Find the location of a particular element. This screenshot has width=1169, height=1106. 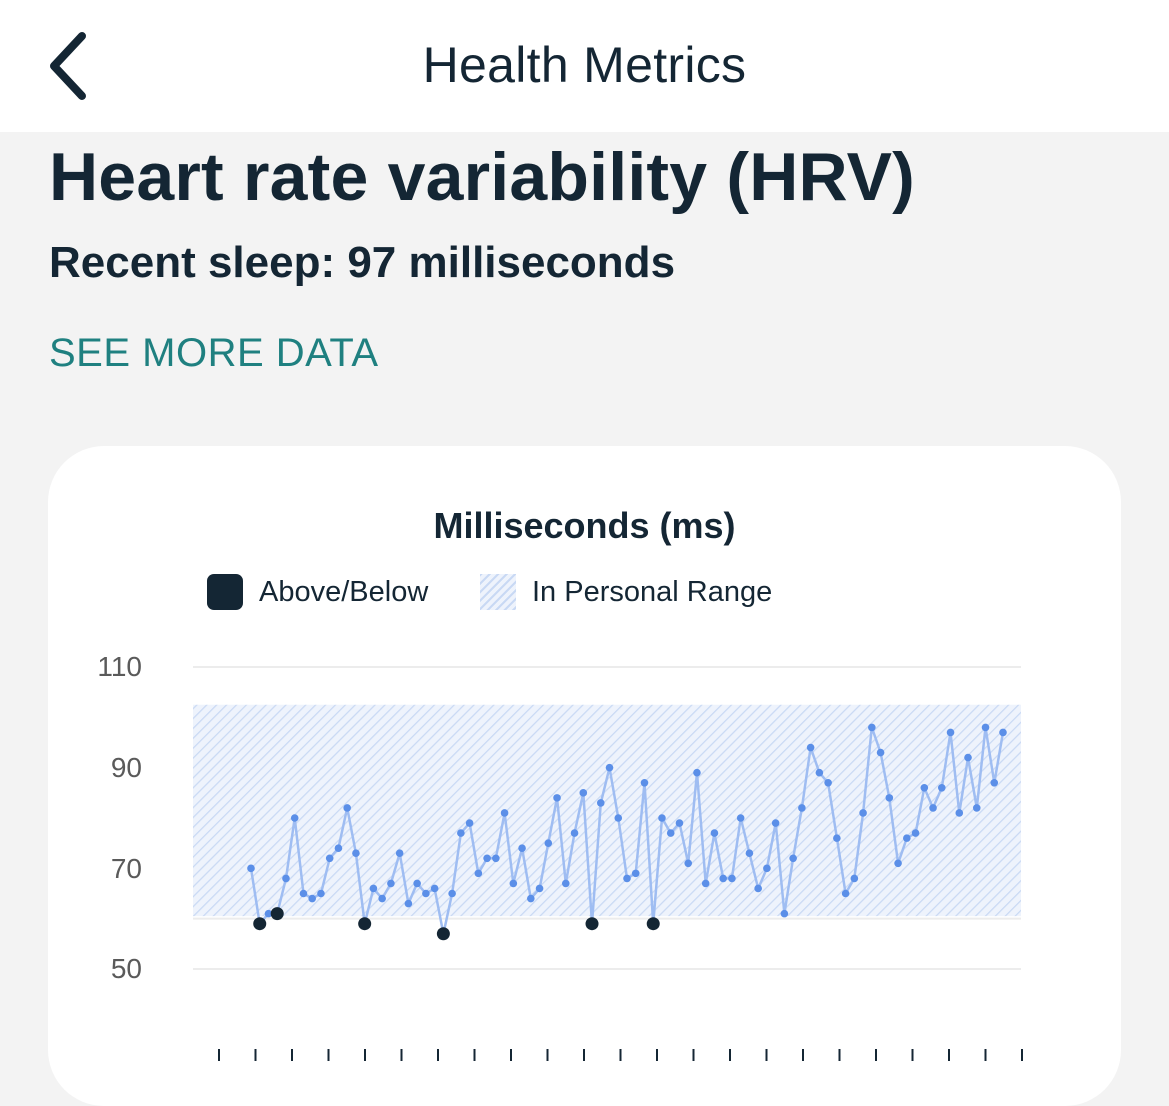

legend-label-above-below: Above/Below is located at coordinates (344, 591).